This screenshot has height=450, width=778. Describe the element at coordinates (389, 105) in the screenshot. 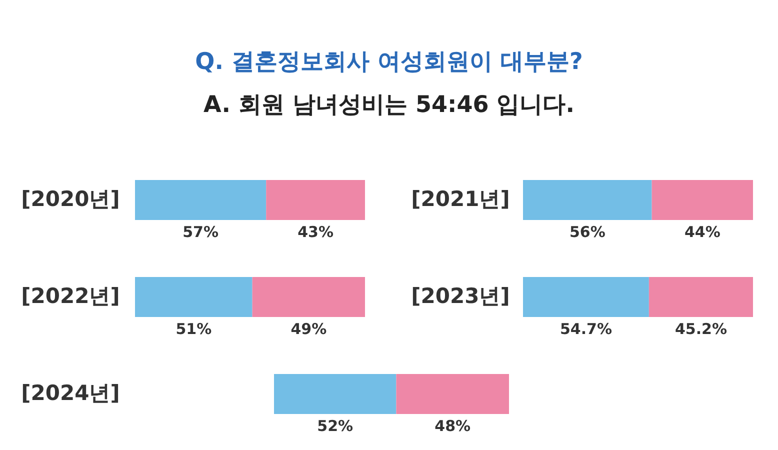

I see `text: A. 회원 남녀성비는 54:46 입니다.` at that location.